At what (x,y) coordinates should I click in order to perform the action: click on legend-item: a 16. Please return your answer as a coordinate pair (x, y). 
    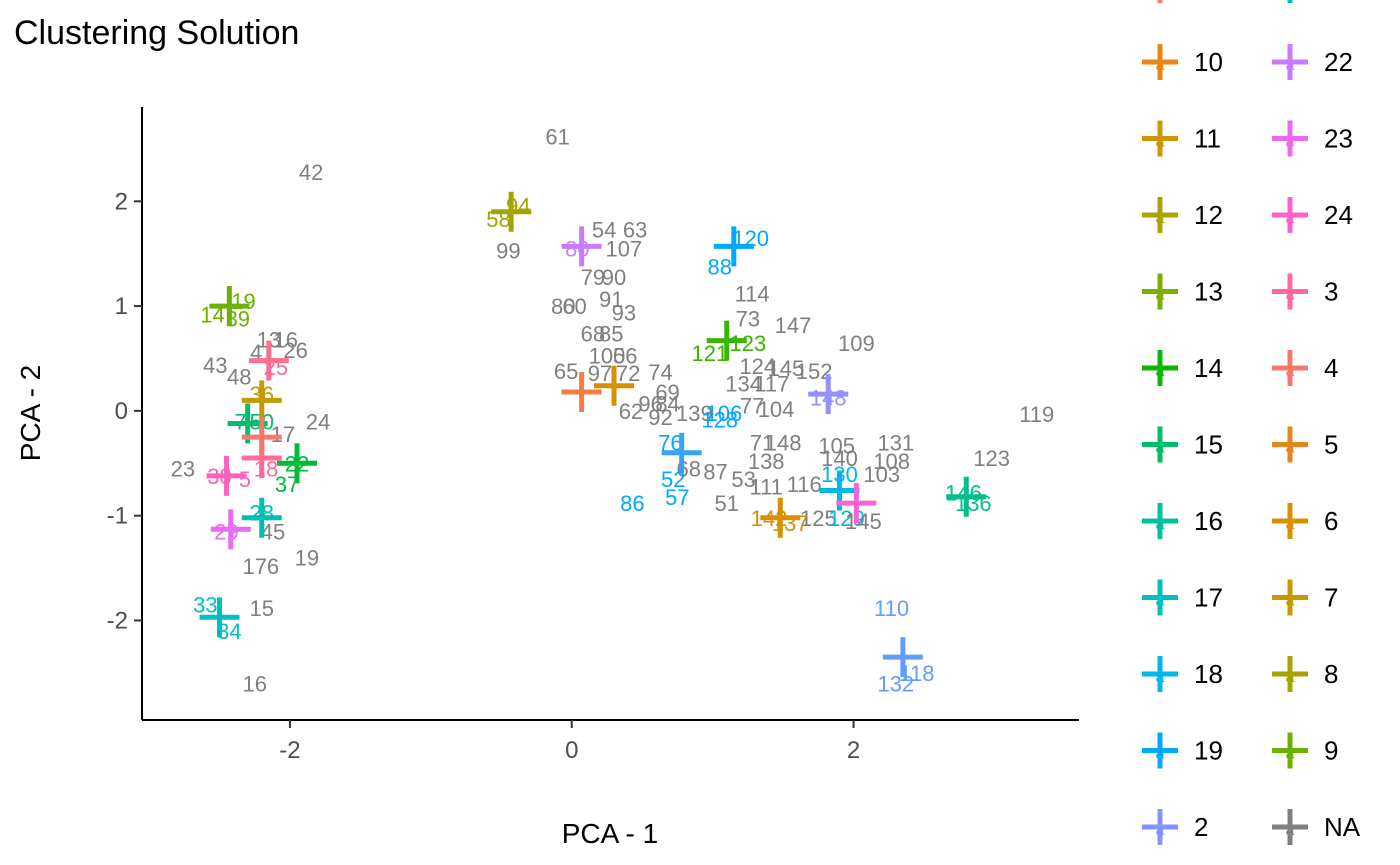
    Looking at the image, I should click on (1182, 521).